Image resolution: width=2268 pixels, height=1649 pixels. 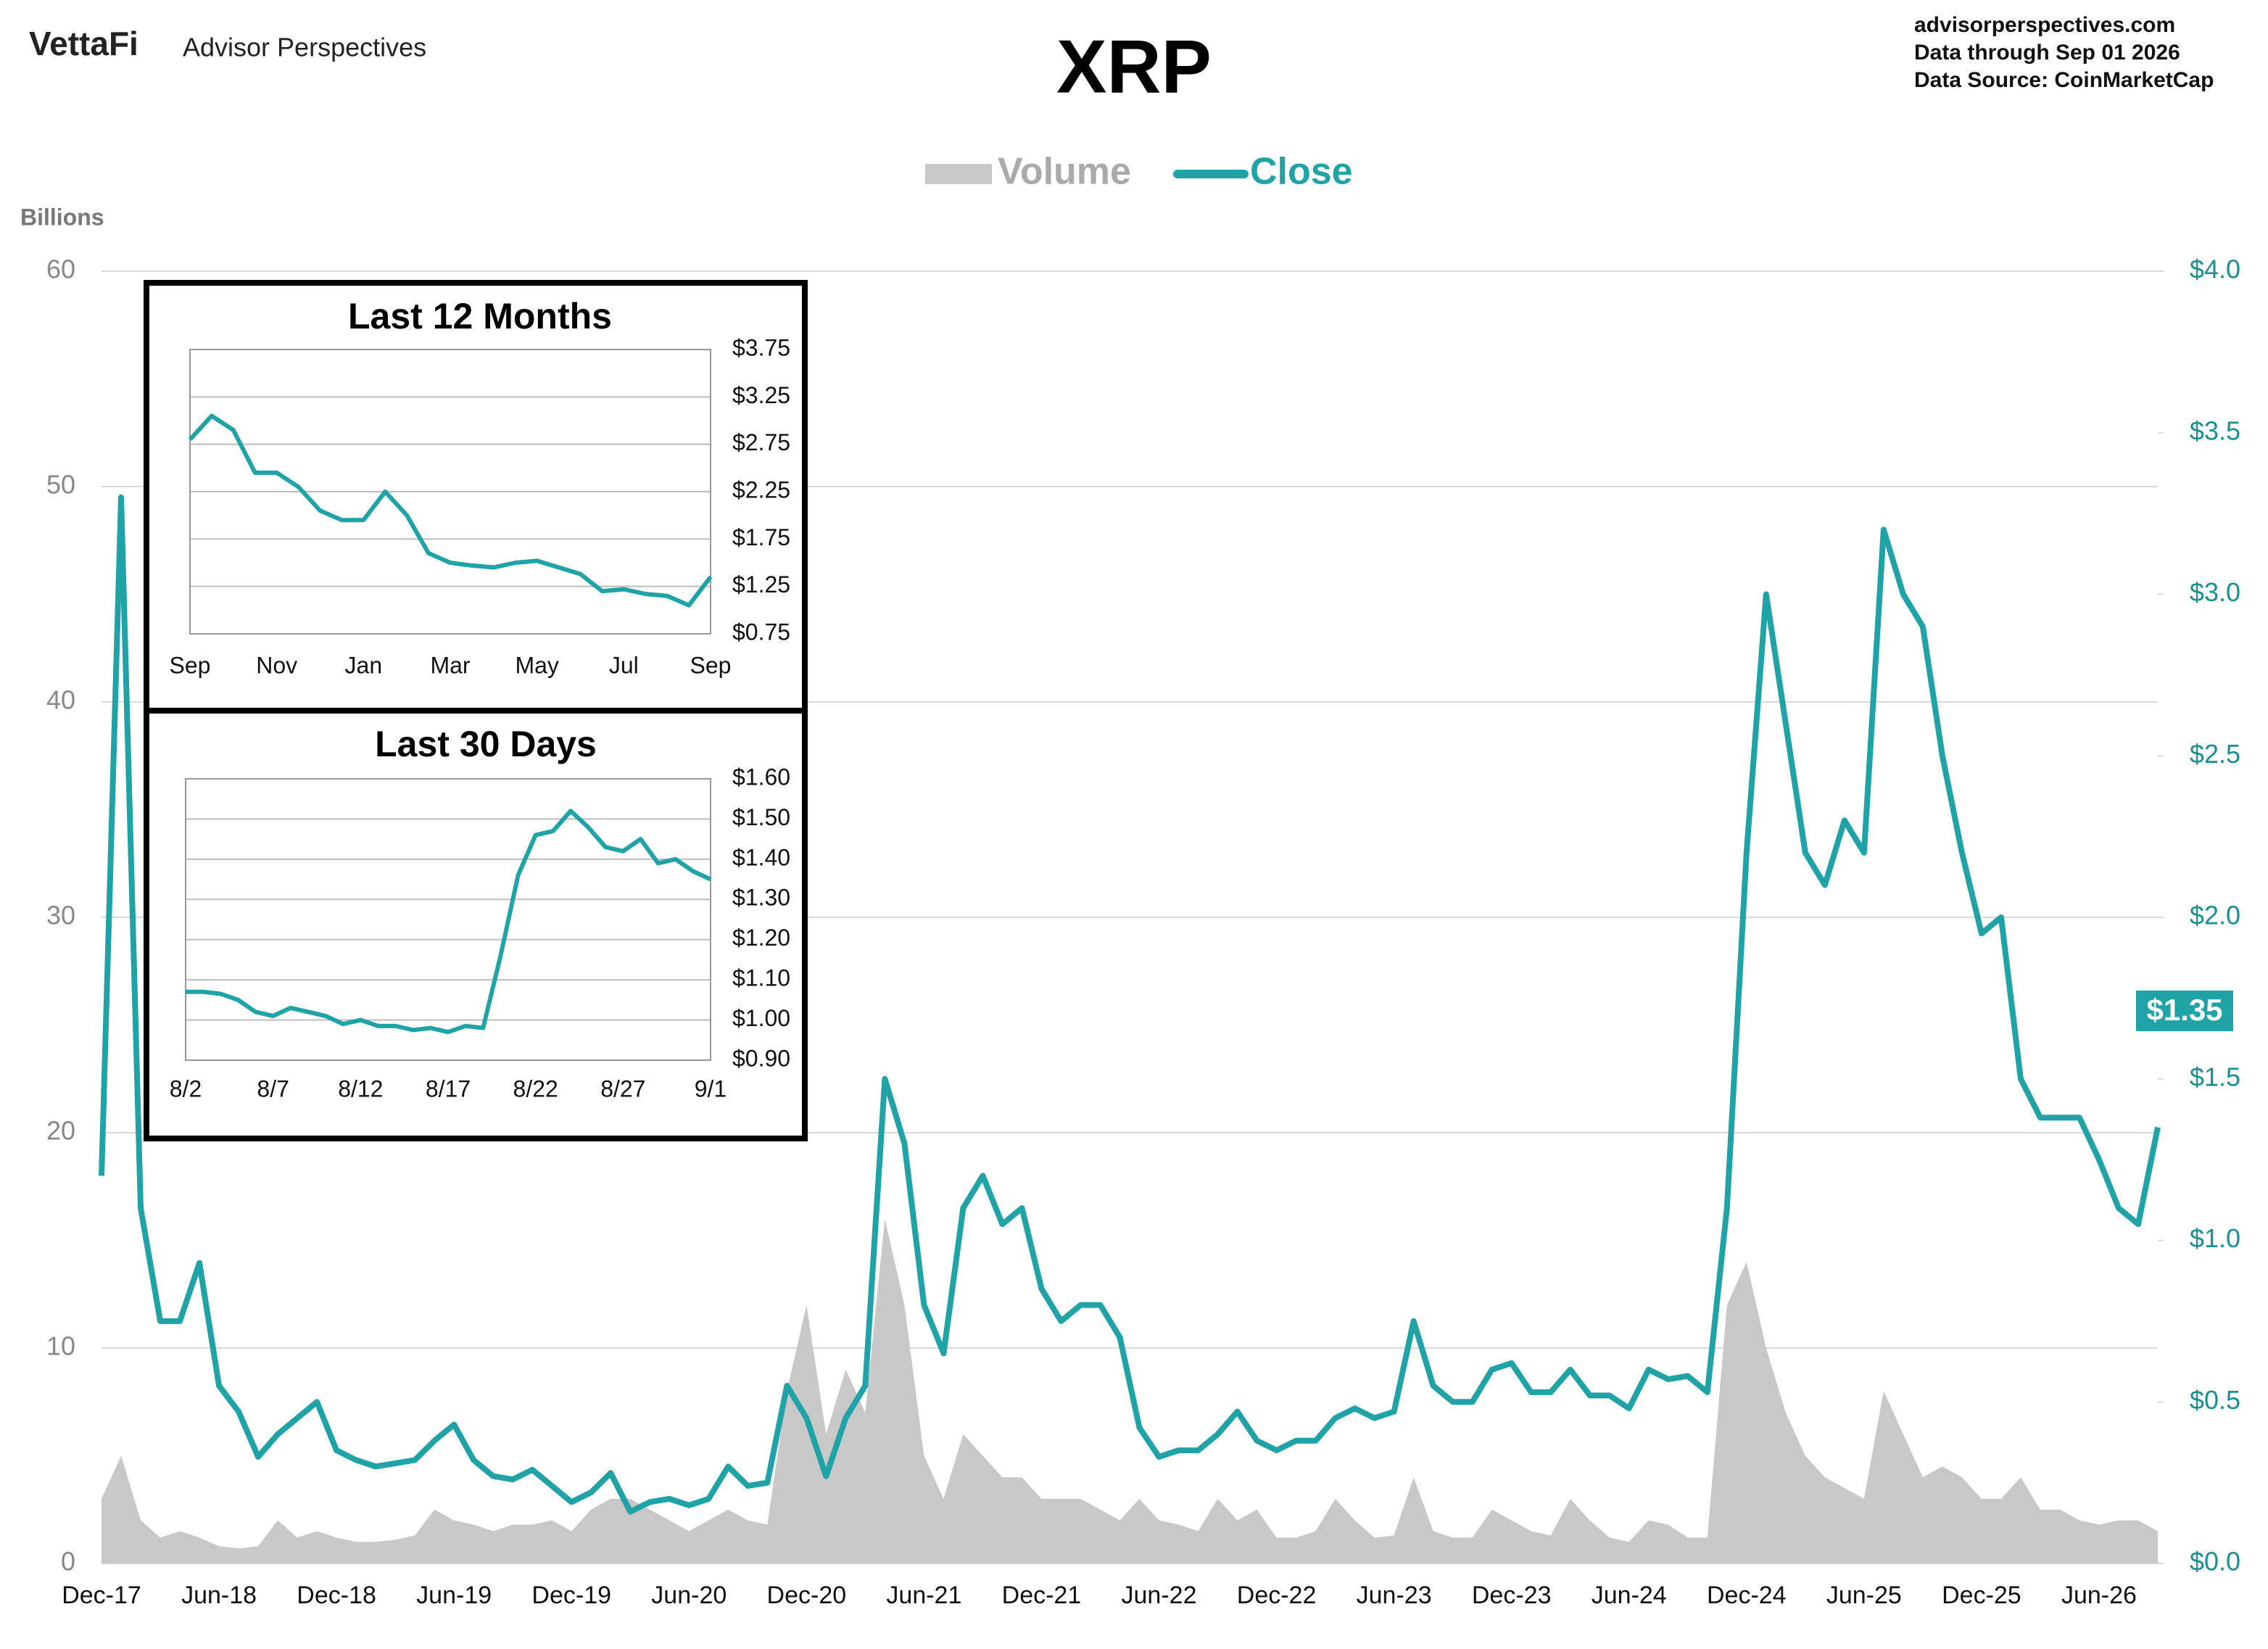 I want to click on y2-tick-label: $2.5, so click(x=2215, y=754).